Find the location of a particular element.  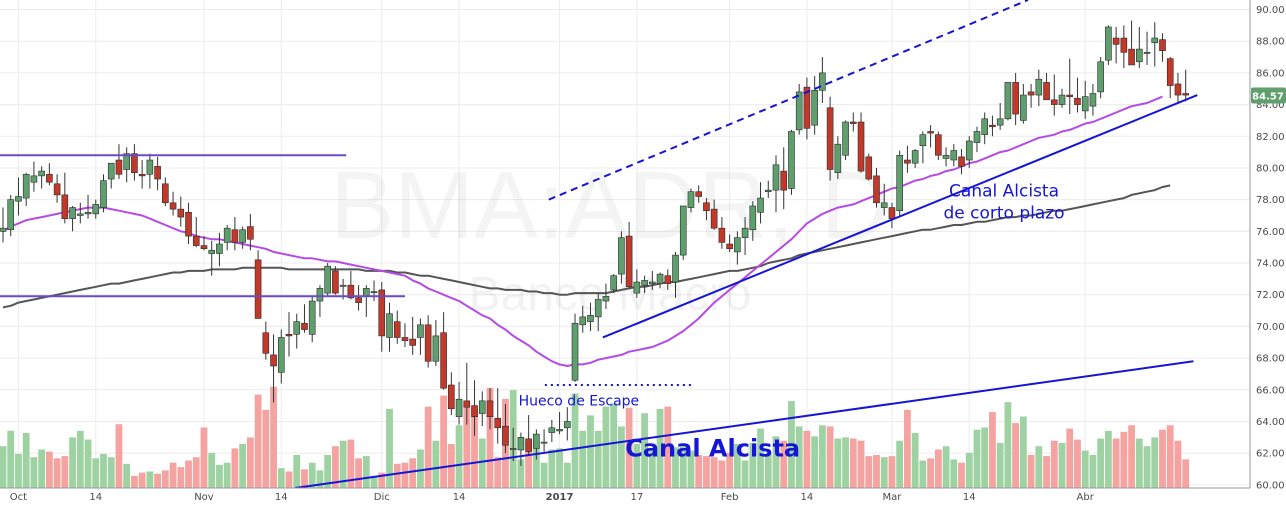

price-tick-label: 74.00 is located at coordinates (1270, 264).